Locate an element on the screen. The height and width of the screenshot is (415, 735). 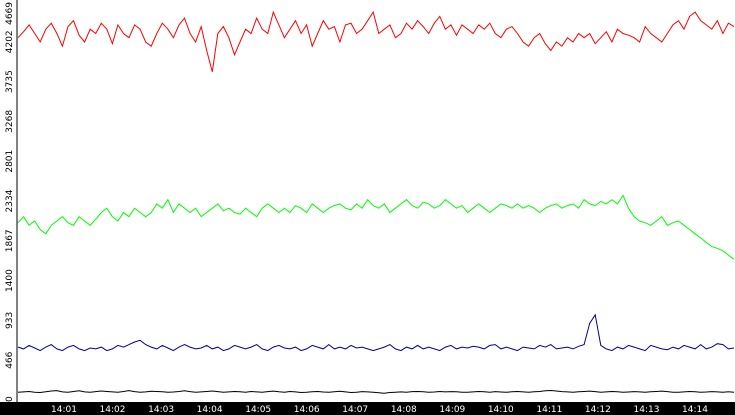
y-tick-label: 1867 is located at coordinates (10, 240).